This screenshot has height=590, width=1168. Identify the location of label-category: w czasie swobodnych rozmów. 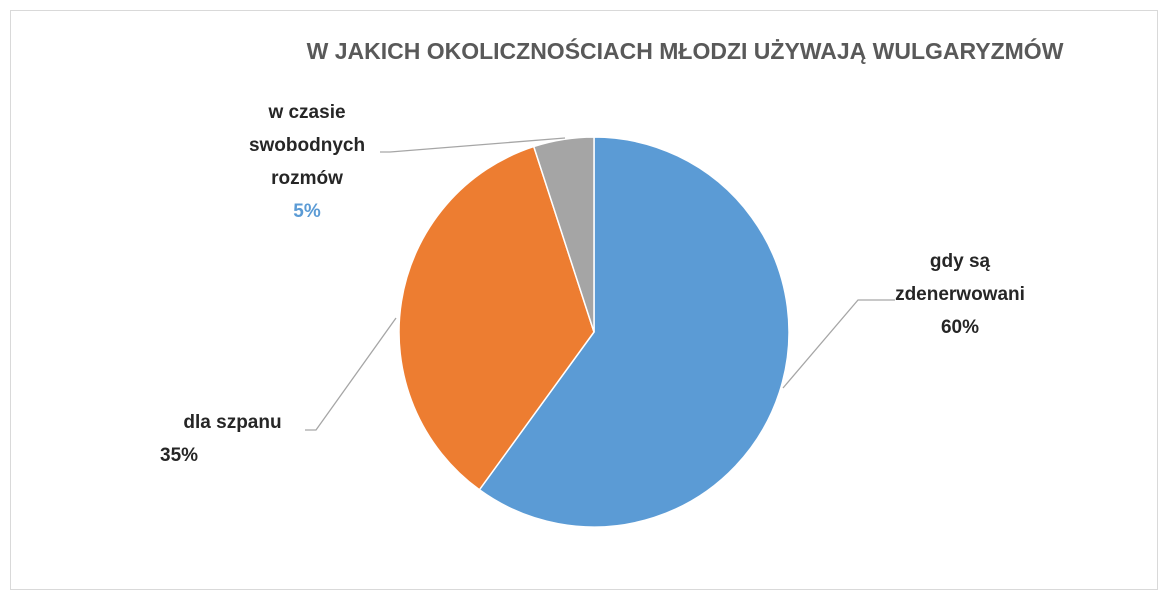
(307, 145).